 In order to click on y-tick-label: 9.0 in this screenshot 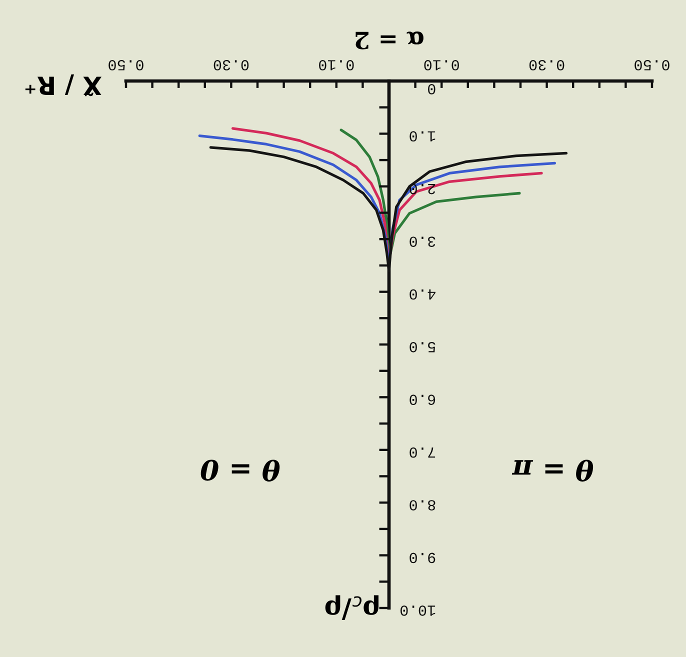, I will do `click(423, 558)`.